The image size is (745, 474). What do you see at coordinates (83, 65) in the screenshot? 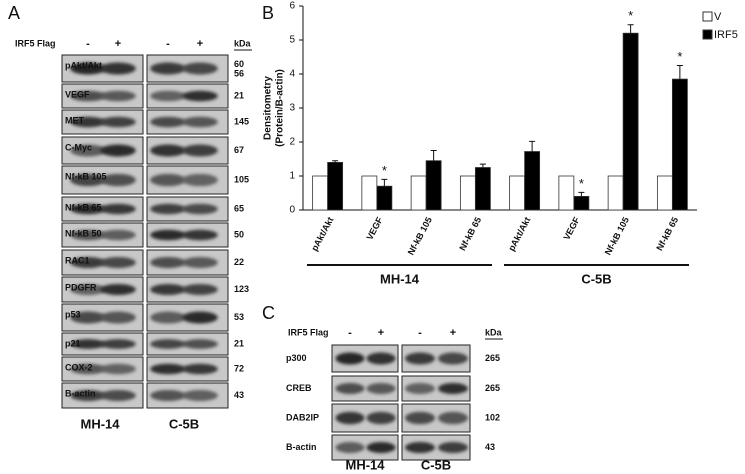
I see `row-label: pAkt/Akt` at bounding box center [83, 65].